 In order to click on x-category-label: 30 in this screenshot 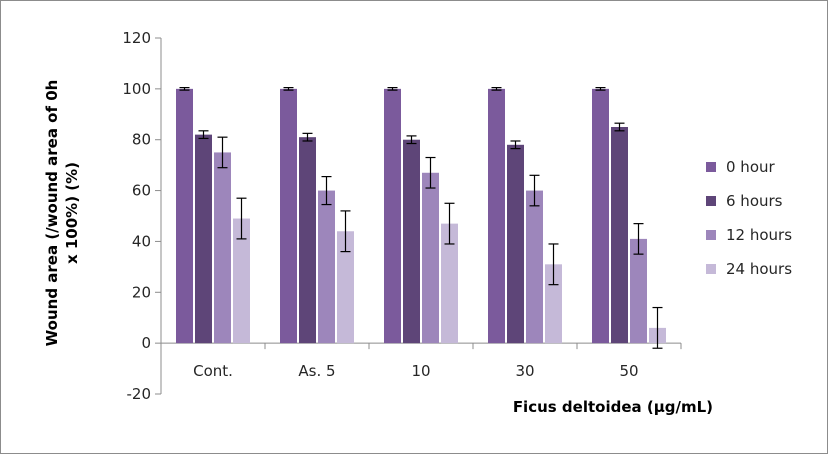, I will do `click(524, 371)`.